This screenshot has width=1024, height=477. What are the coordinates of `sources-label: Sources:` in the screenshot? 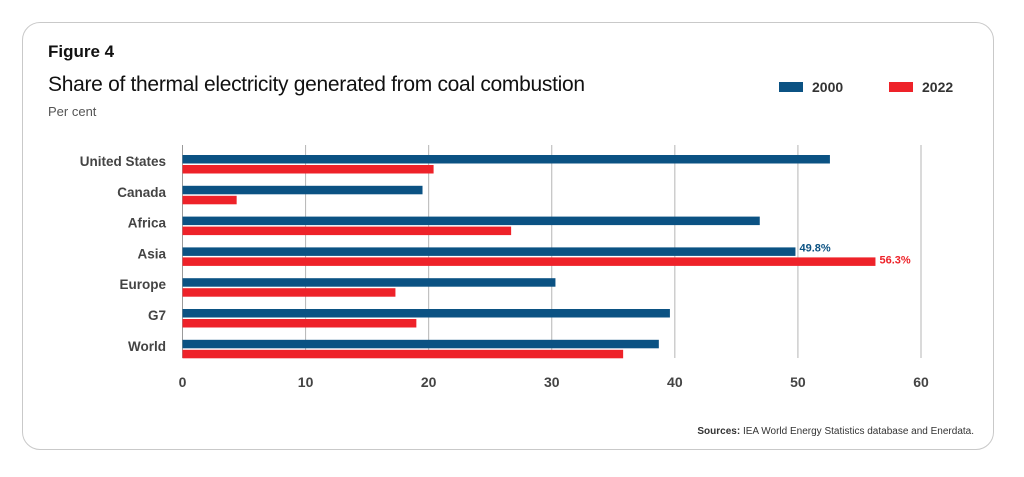 It's located at (719, 431).